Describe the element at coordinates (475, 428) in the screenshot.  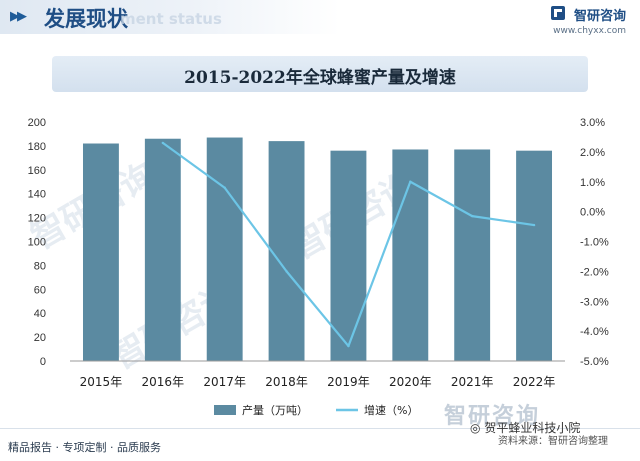
I see `wechat-icon: ◎` at that location.